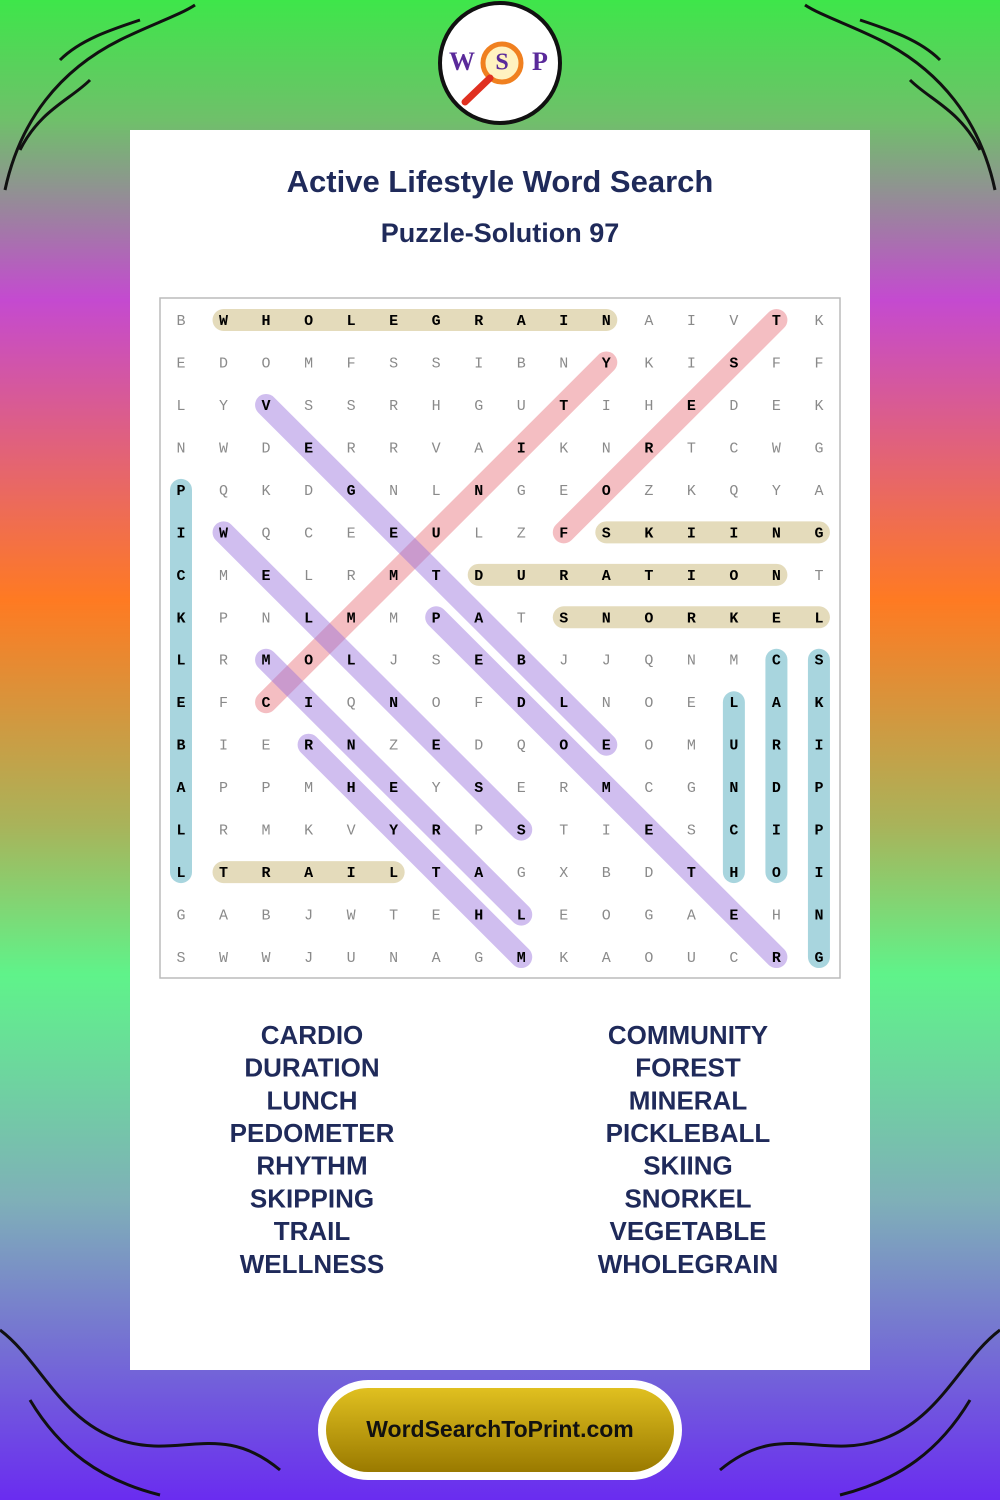 The image size is (1000, 1505). I want to click on grid-letter: U, so click(351, 958).